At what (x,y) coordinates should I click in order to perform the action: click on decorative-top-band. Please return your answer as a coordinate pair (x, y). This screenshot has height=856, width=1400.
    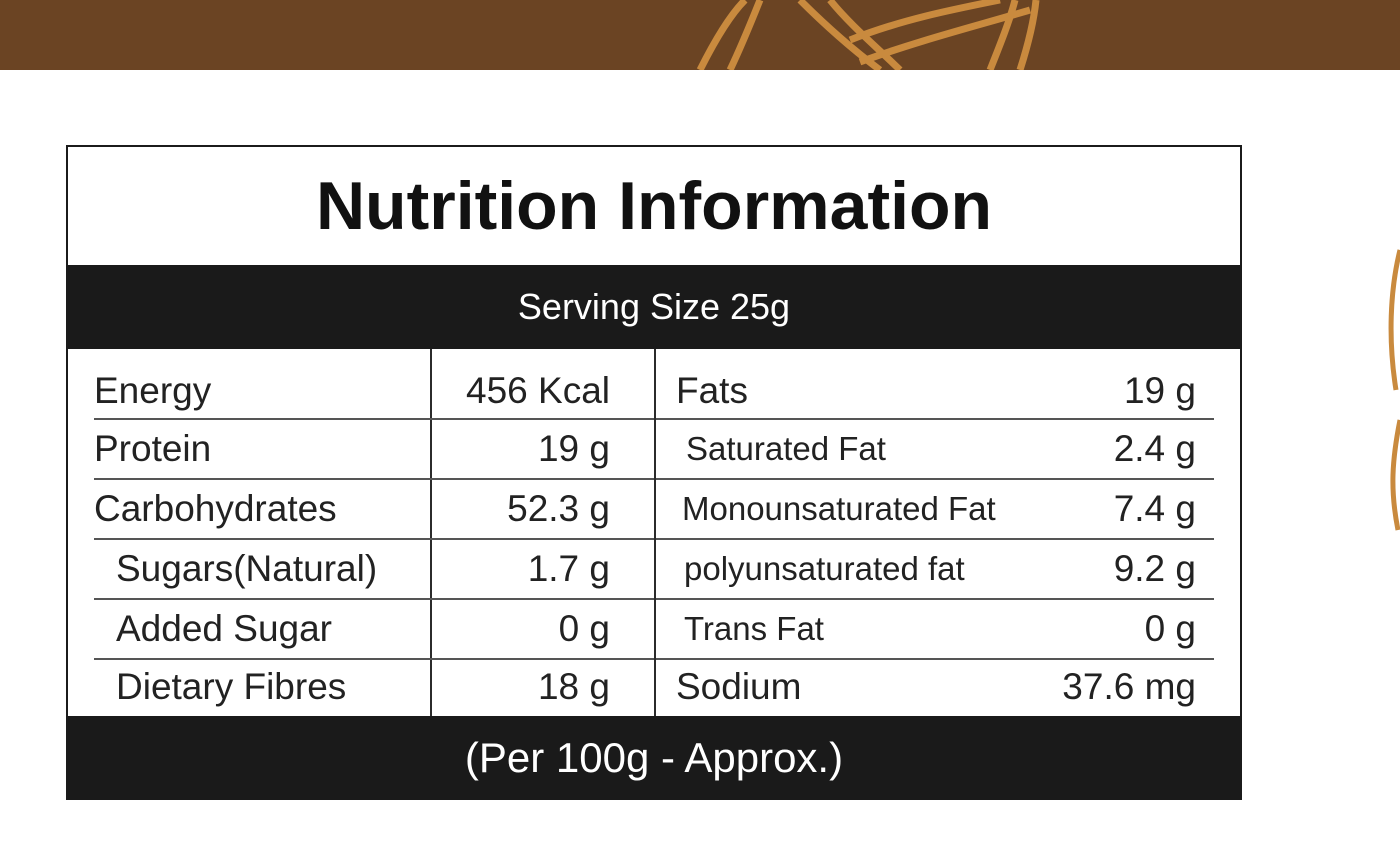
    Looking at the image, I should click on (700, 35).